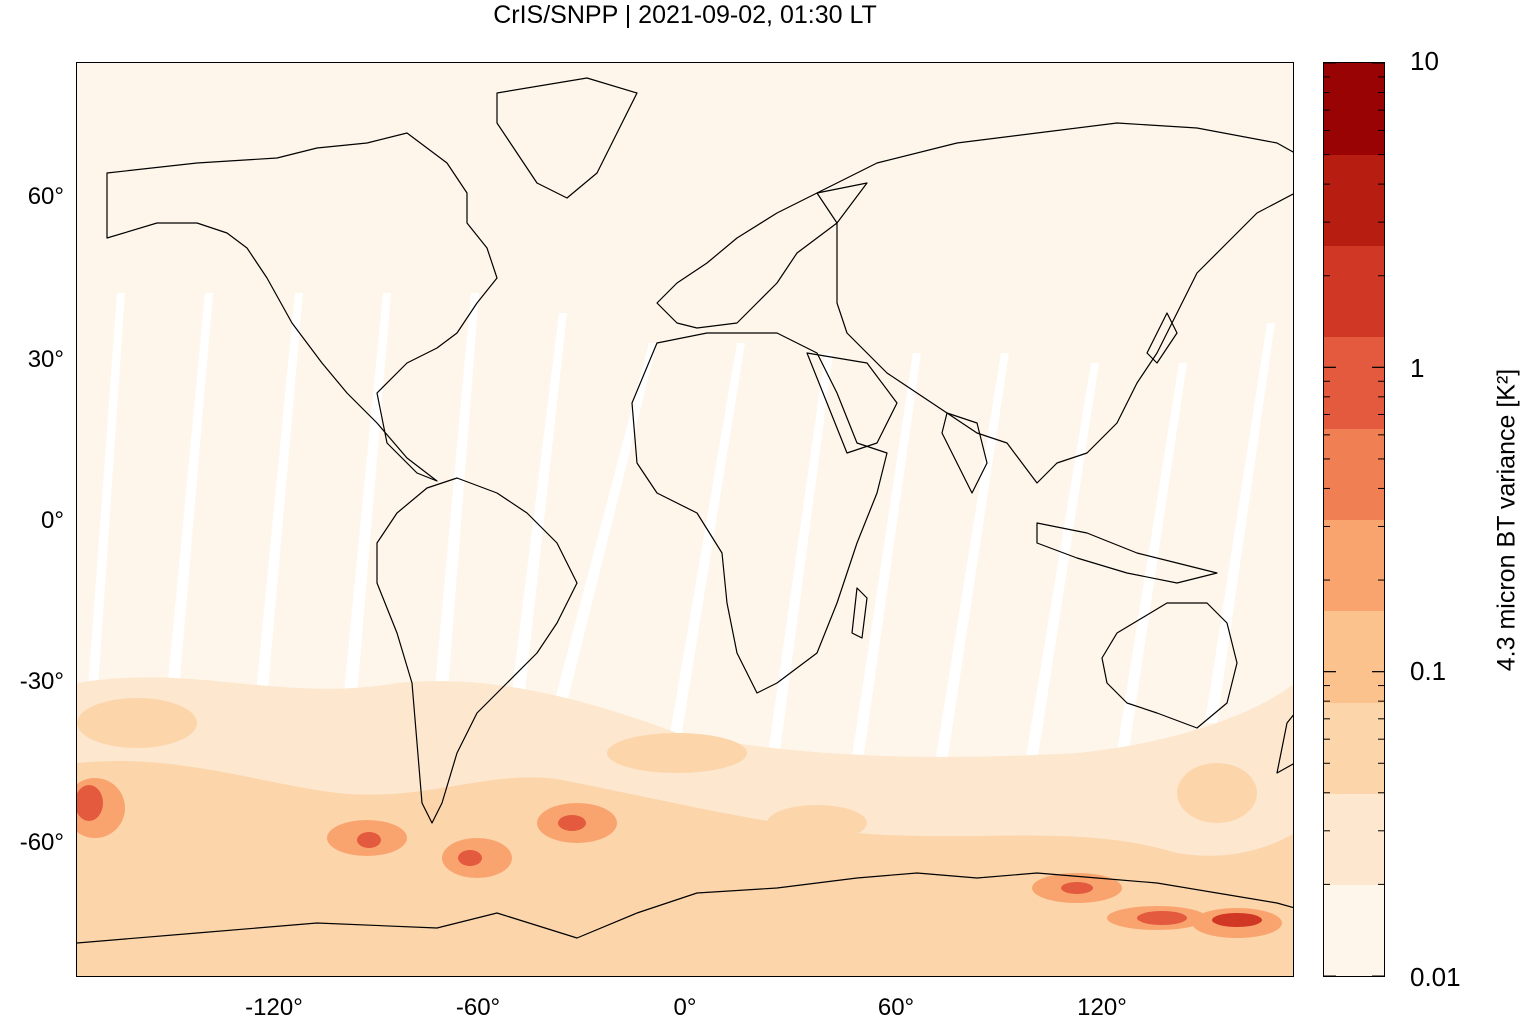 The image size is (1522, 1021). What do you see at coordinates (52, 520) in the screenshot?
I see `lat-tick-label: 0°` at bounding box center [52, 520].